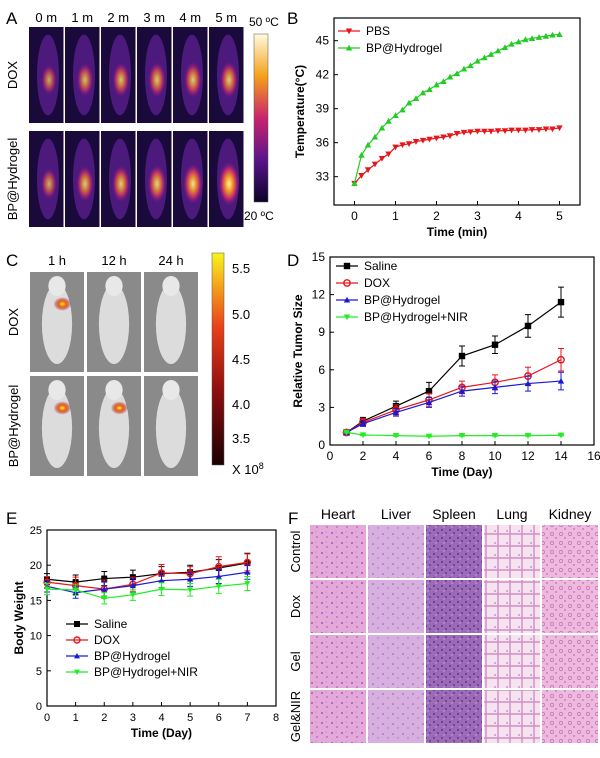  Describe the element at coordinates (330, 456) in the screenshot. I see `panel-d-x-tick-label: 0` at that location.